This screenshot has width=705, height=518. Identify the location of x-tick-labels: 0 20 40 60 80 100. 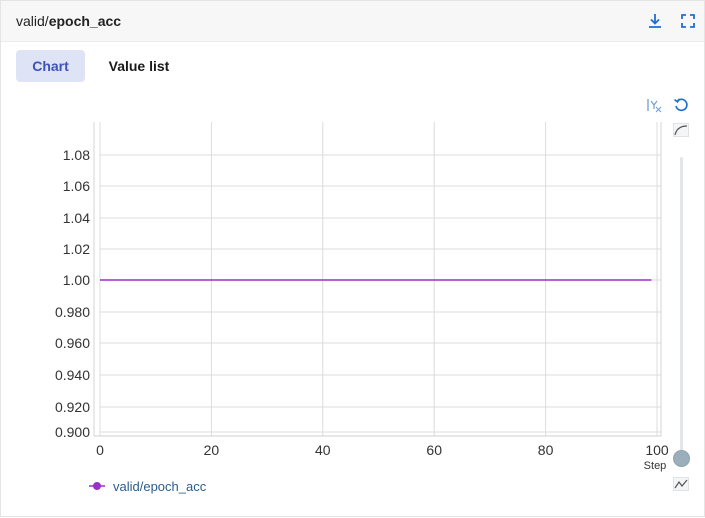
(382, 450).